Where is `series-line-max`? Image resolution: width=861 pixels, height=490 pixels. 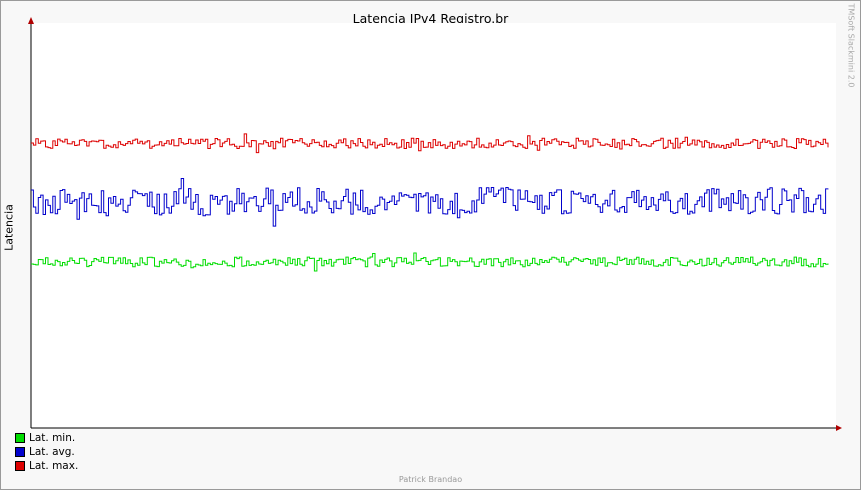 series-line-max is located at coordinates (430, 143).